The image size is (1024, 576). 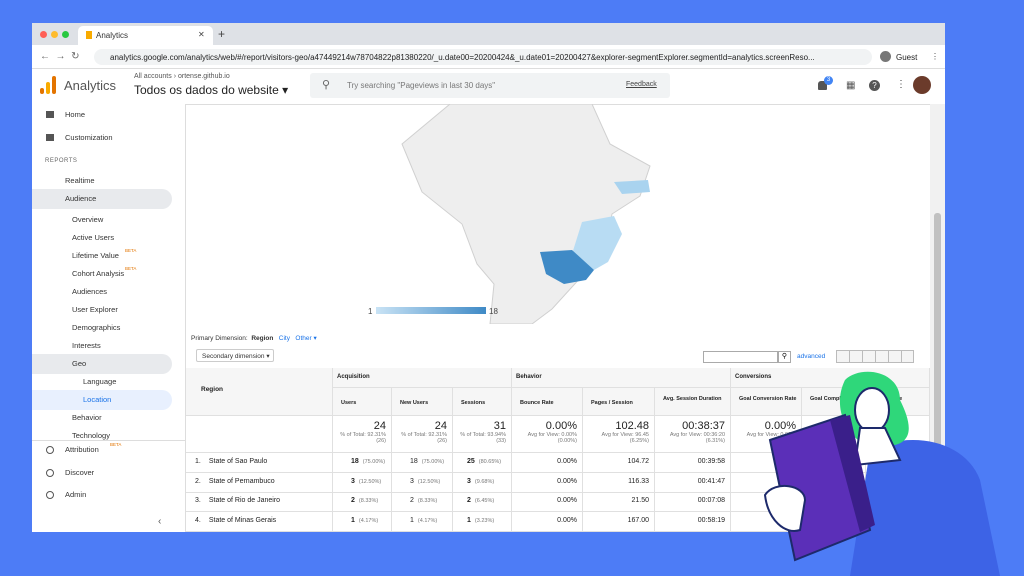 I want to click on secondary-dimension: Secondary dimension ▾, so click(x=235, y=355).